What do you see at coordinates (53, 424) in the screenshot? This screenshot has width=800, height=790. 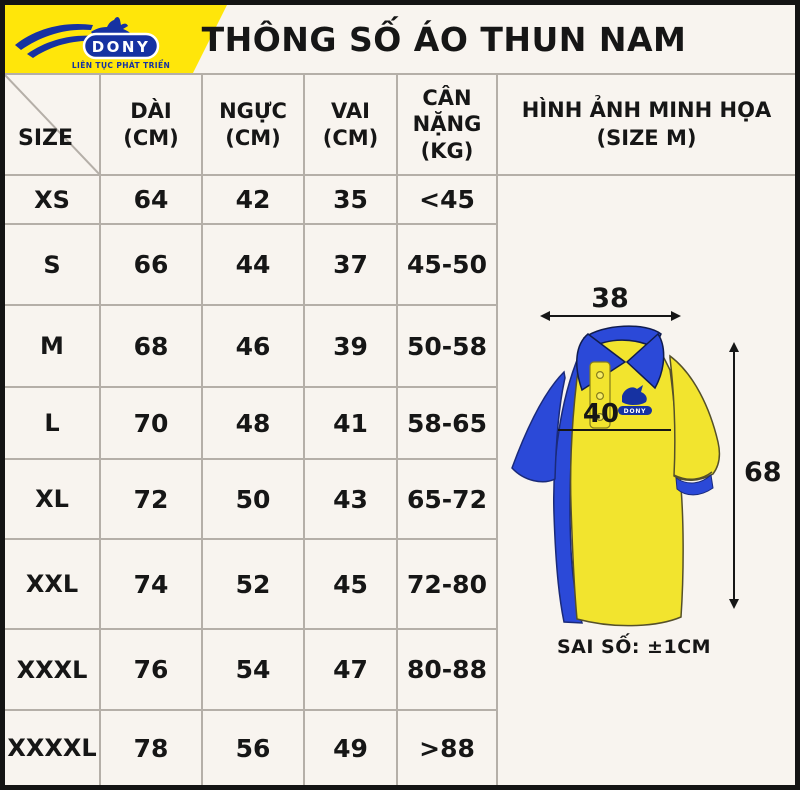 I see `table-row-size: L` at bounding box center [53, 424].